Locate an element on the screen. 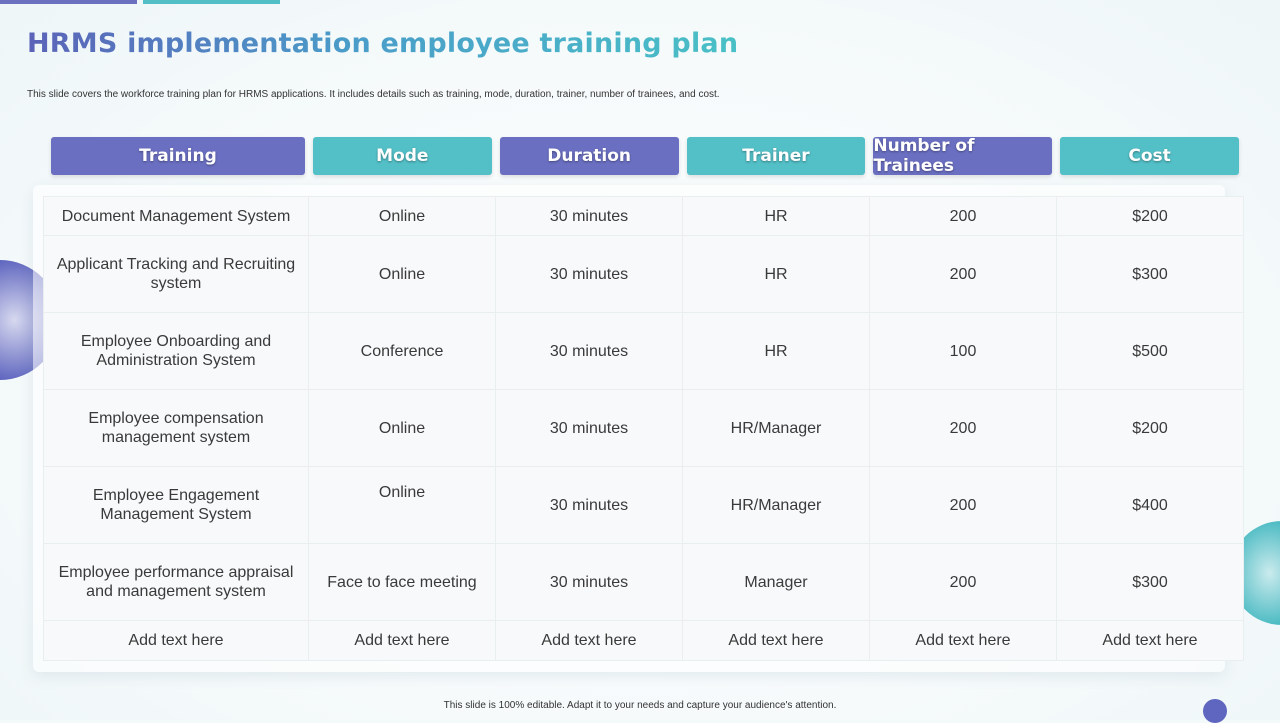 The width and height of the screenshot is (1280, 723). cell-trainer: Add text here is located at coordinates (776, 640).